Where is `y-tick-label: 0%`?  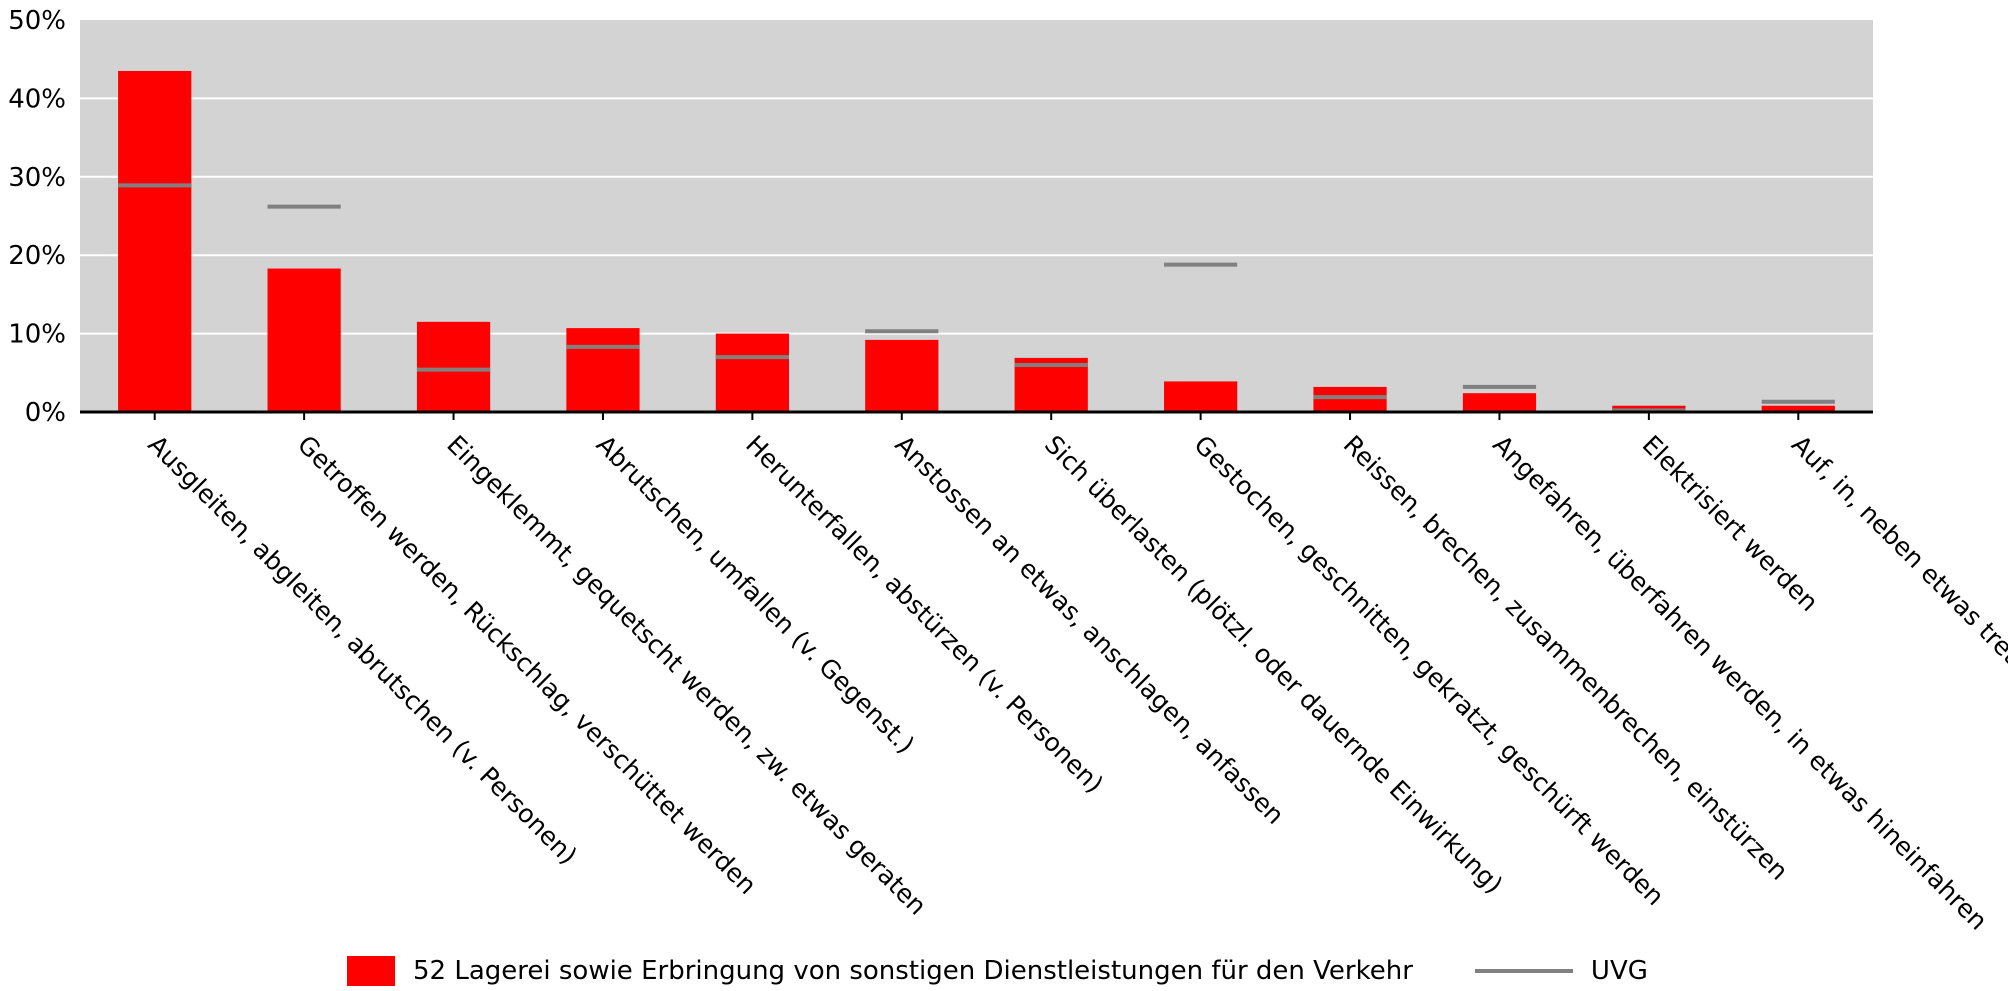 y-tick-label: 0% is located at coordinates (45, 413).